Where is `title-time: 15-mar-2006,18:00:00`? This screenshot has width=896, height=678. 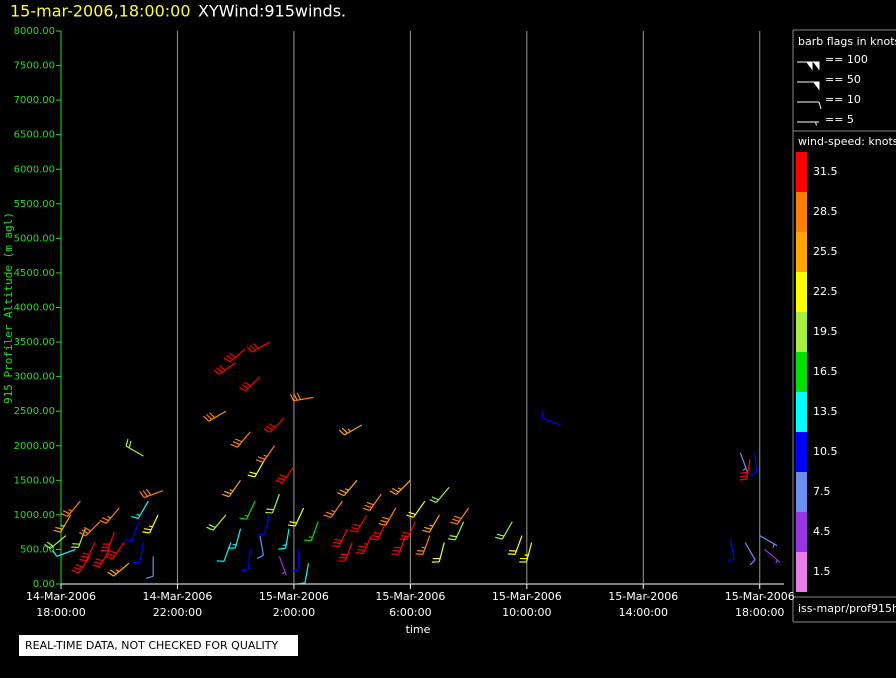
title-time: 15-mar-2006,18:00:00 is located at coordinates (100, 11).